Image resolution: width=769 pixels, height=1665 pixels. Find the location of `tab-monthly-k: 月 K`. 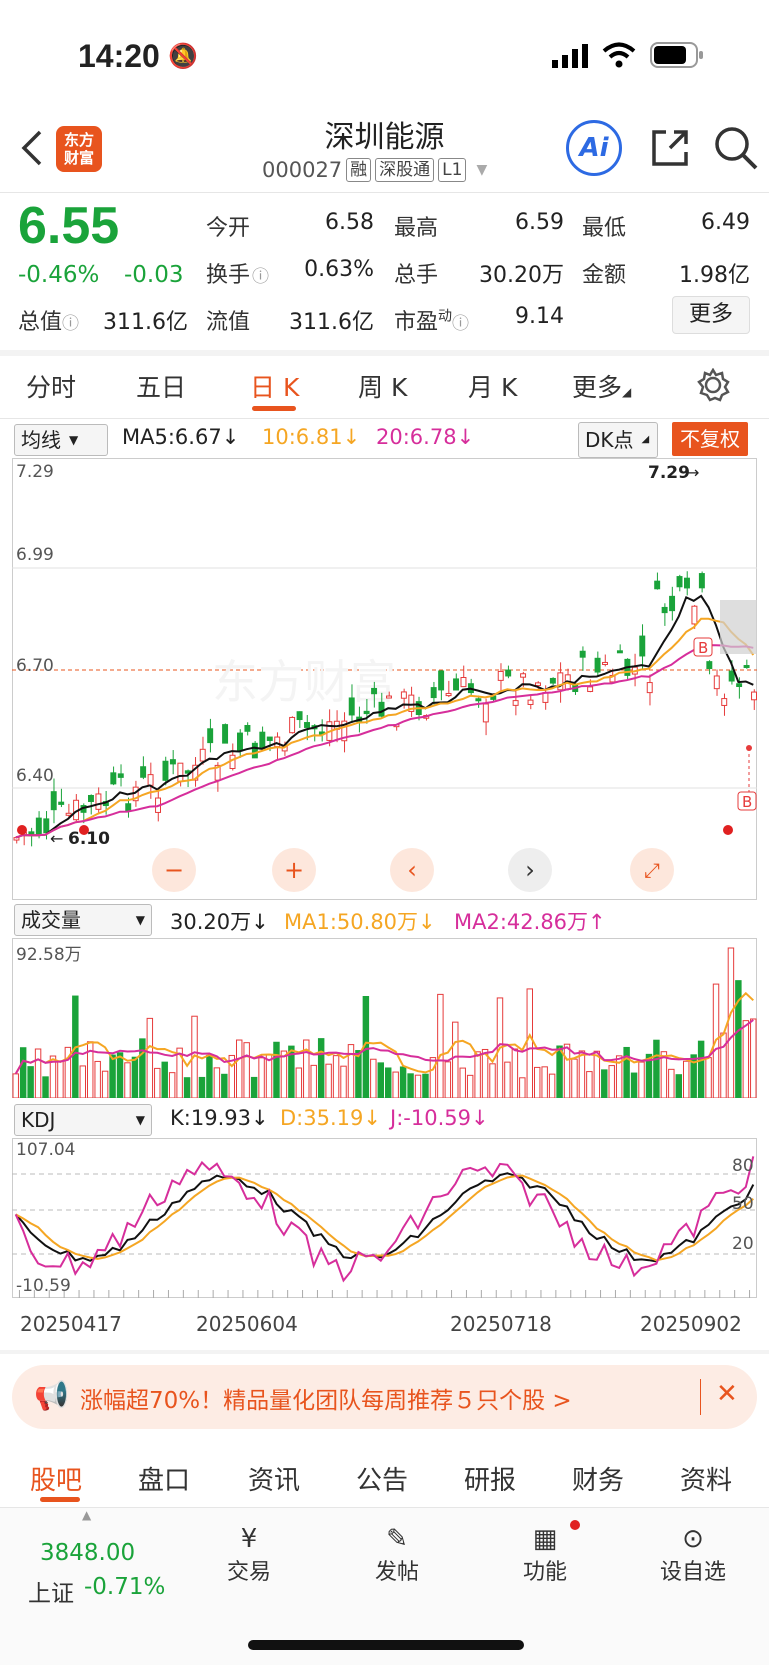

tab-monthly-k: 月 K is located at coordinates (493, 387).